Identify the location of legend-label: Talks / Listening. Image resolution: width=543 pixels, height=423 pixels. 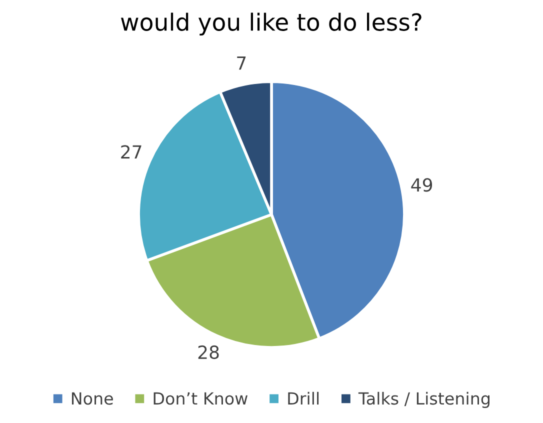
(424, 400).